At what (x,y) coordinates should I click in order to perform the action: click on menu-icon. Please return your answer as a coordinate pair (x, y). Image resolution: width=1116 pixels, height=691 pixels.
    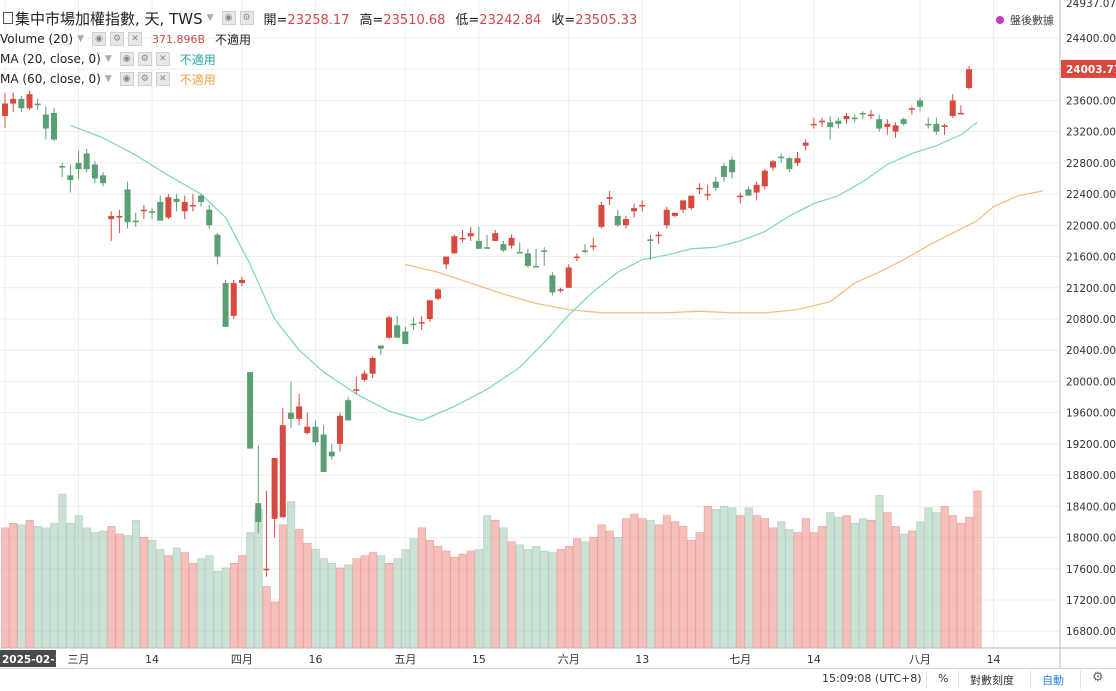
    Looking at the image, I should click on (8, 18).